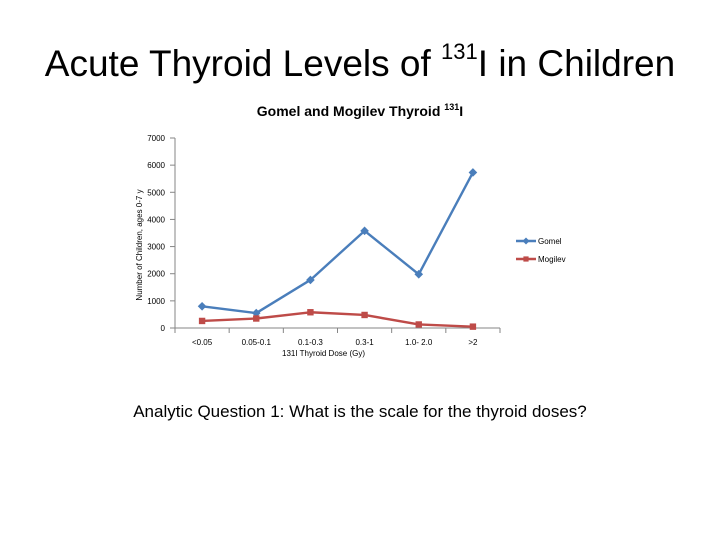  What do you see at coordinates (156, 219) in the screenshot?
I see `y-tick-label: 4000` at bounding box center [156, 219].